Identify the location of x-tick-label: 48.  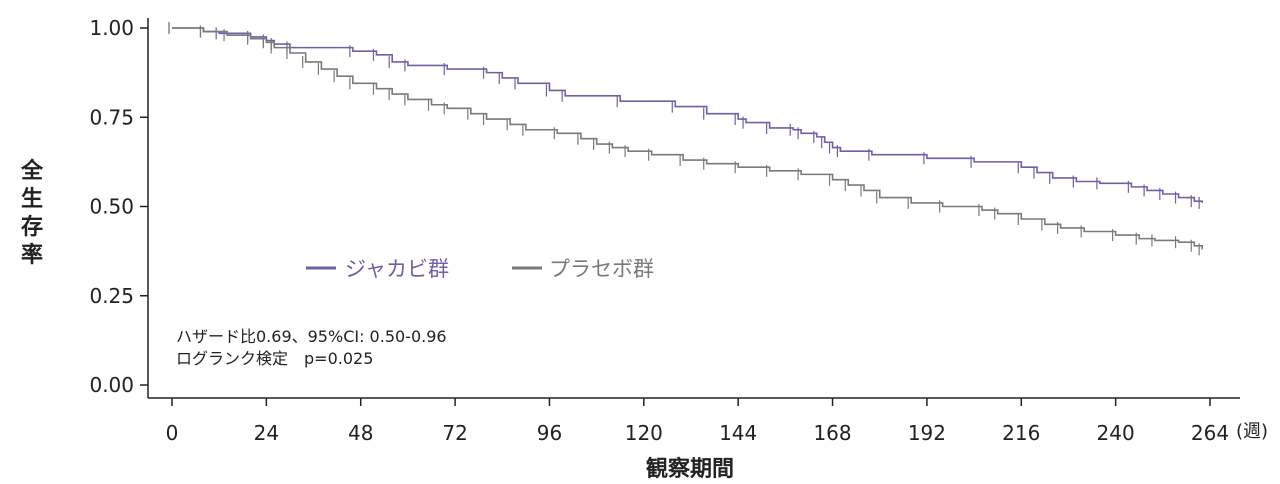
(360, 433).